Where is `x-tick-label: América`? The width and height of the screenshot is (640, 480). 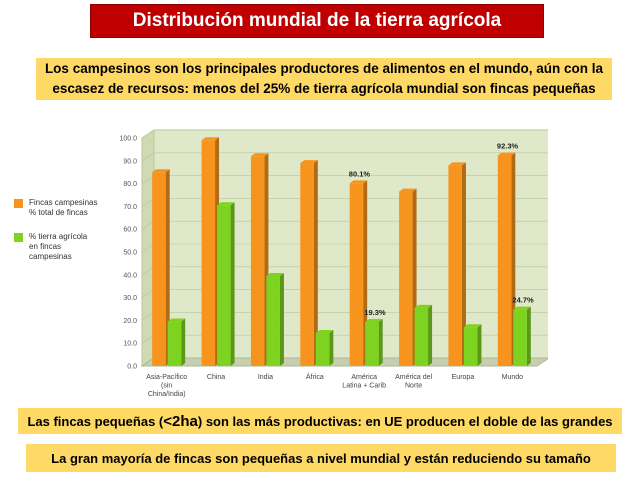 x-tick-label: América is located at coordinates (364, 377).